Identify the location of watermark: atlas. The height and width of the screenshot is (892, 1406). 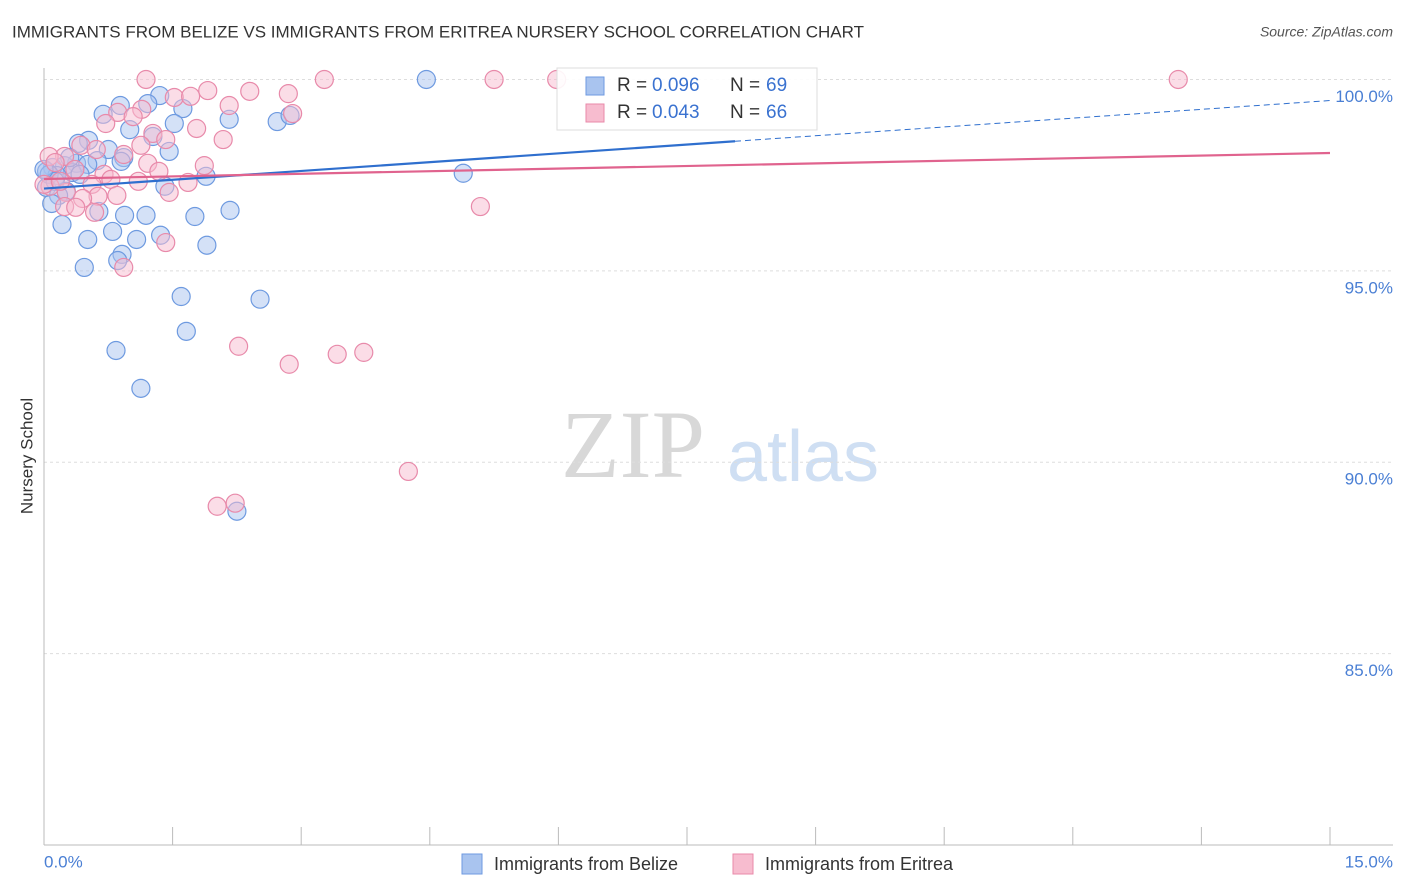
(803, 457).